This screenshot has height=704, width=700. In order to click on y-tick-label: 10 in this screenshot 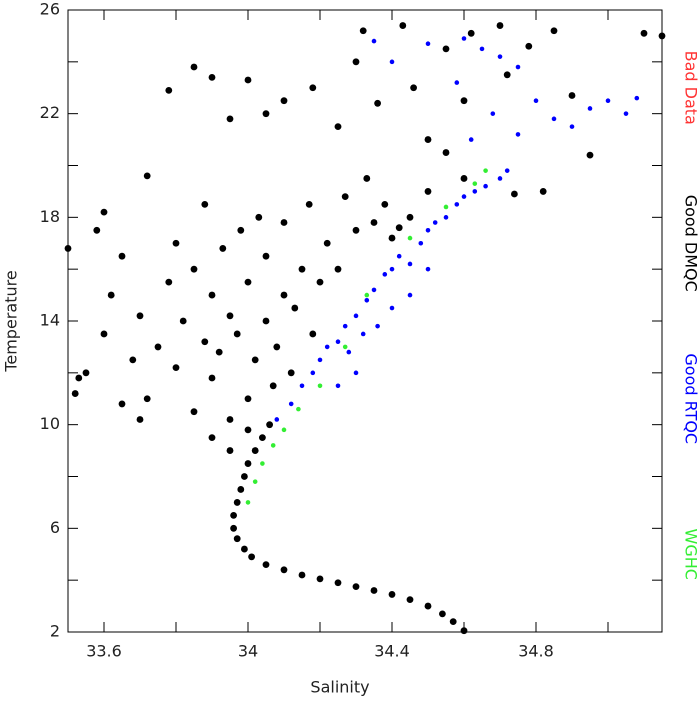, I will do `click(50, 423)`.